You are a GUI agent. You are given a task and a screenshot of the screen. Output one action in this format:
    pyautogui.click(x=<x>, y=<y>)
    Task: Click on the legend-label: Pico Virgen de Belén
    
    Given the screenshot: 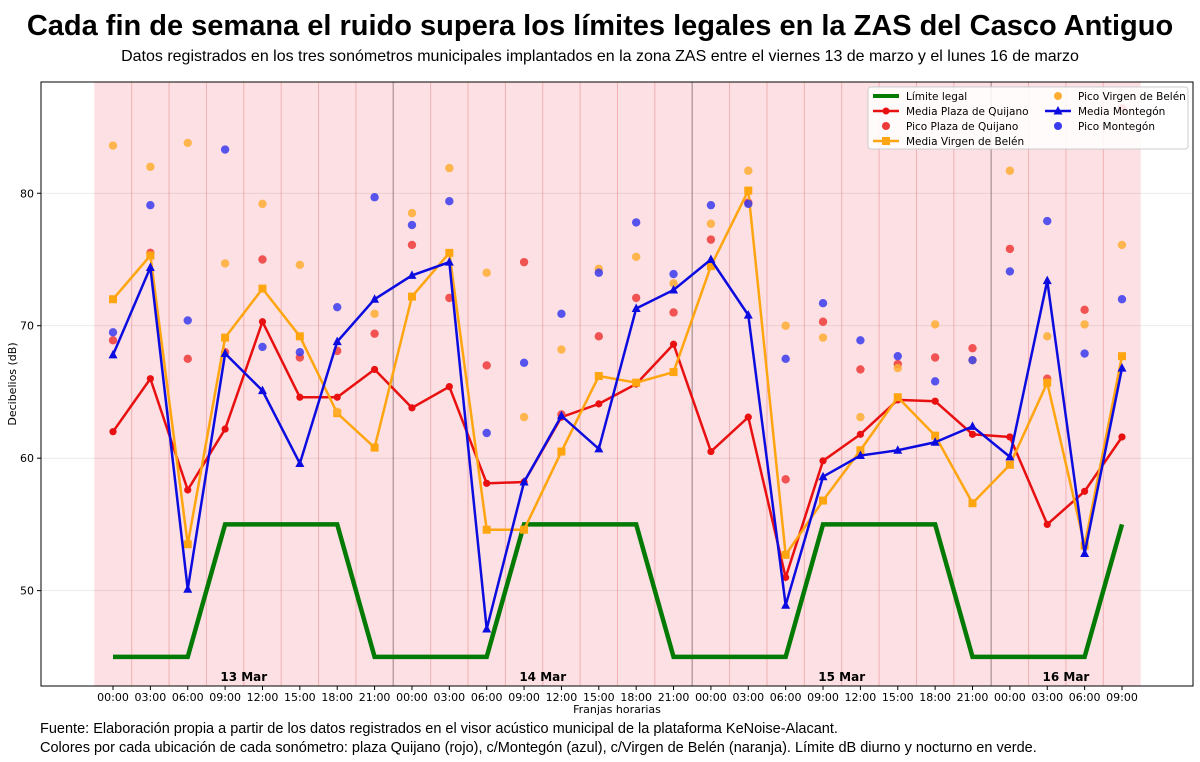 What is the action you would take?
    pyautogui.click(x=1132, y=97)
    